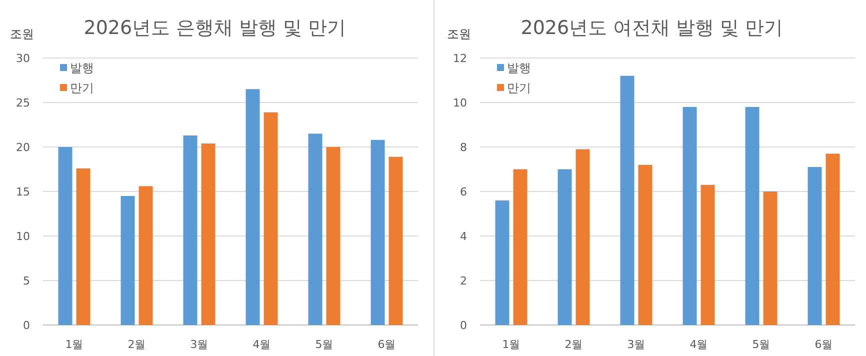 The height and width of the screenshot is (356, 866). Describe the element at coordinates (463, 281) in the screenshot. I see `y-tick-label: 2` at that location.